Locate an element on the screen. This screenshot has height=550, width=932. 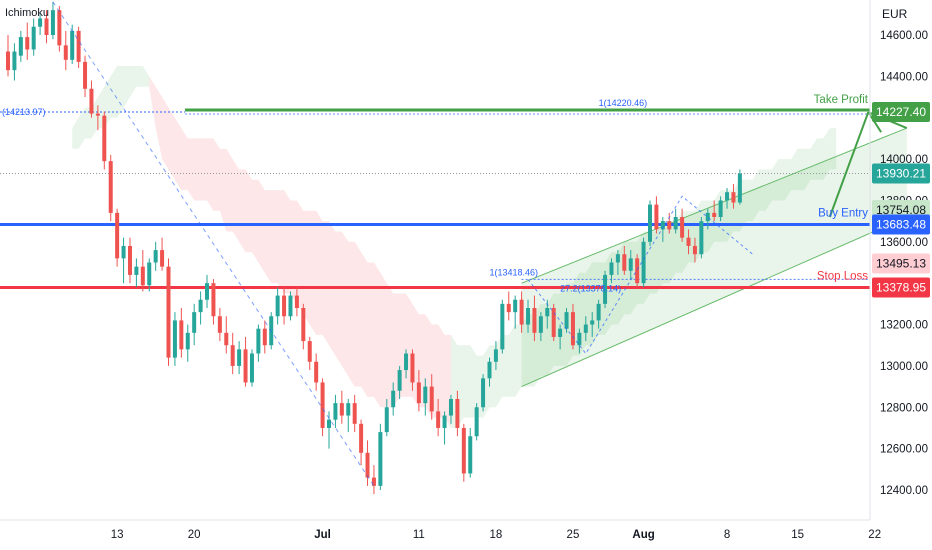
x-tick-label: 8 is located at coordinates (727, 535).